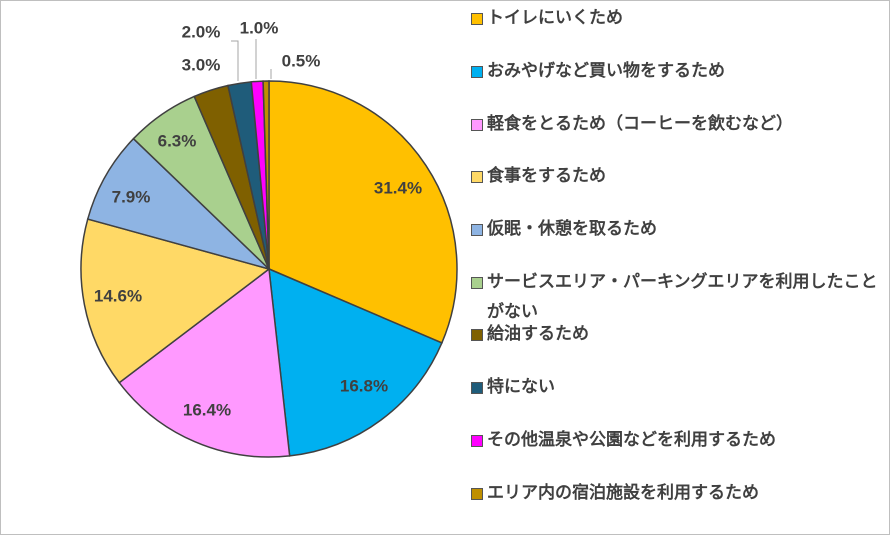 Image resolution: width=890 pixels, height=536 pixels. What do you see at coordinates (682, 297) in the screenshot?
I see `legend-label: サービスエリア・パーキングエリアを利用したことがない` at bounding box center [682, 297].